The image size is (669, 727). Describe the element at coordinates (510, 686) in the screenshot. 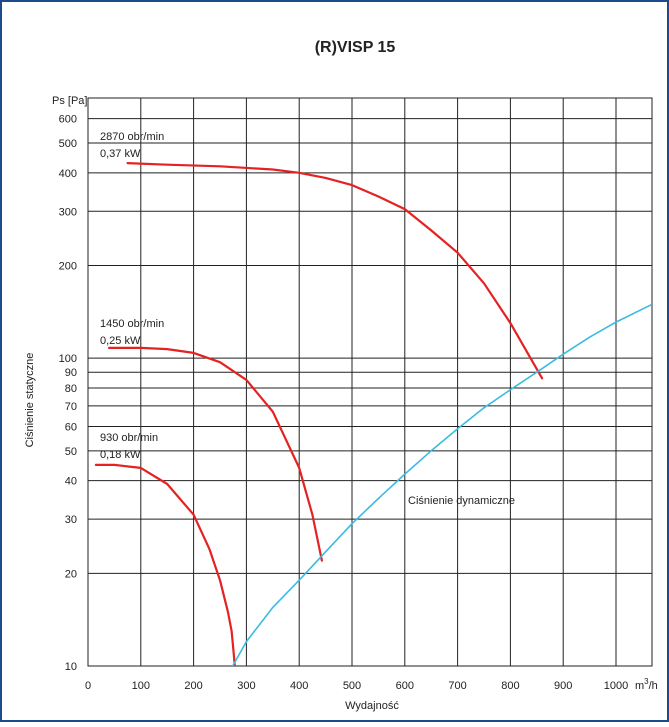

I see `x-tick-label: 800` at that location.